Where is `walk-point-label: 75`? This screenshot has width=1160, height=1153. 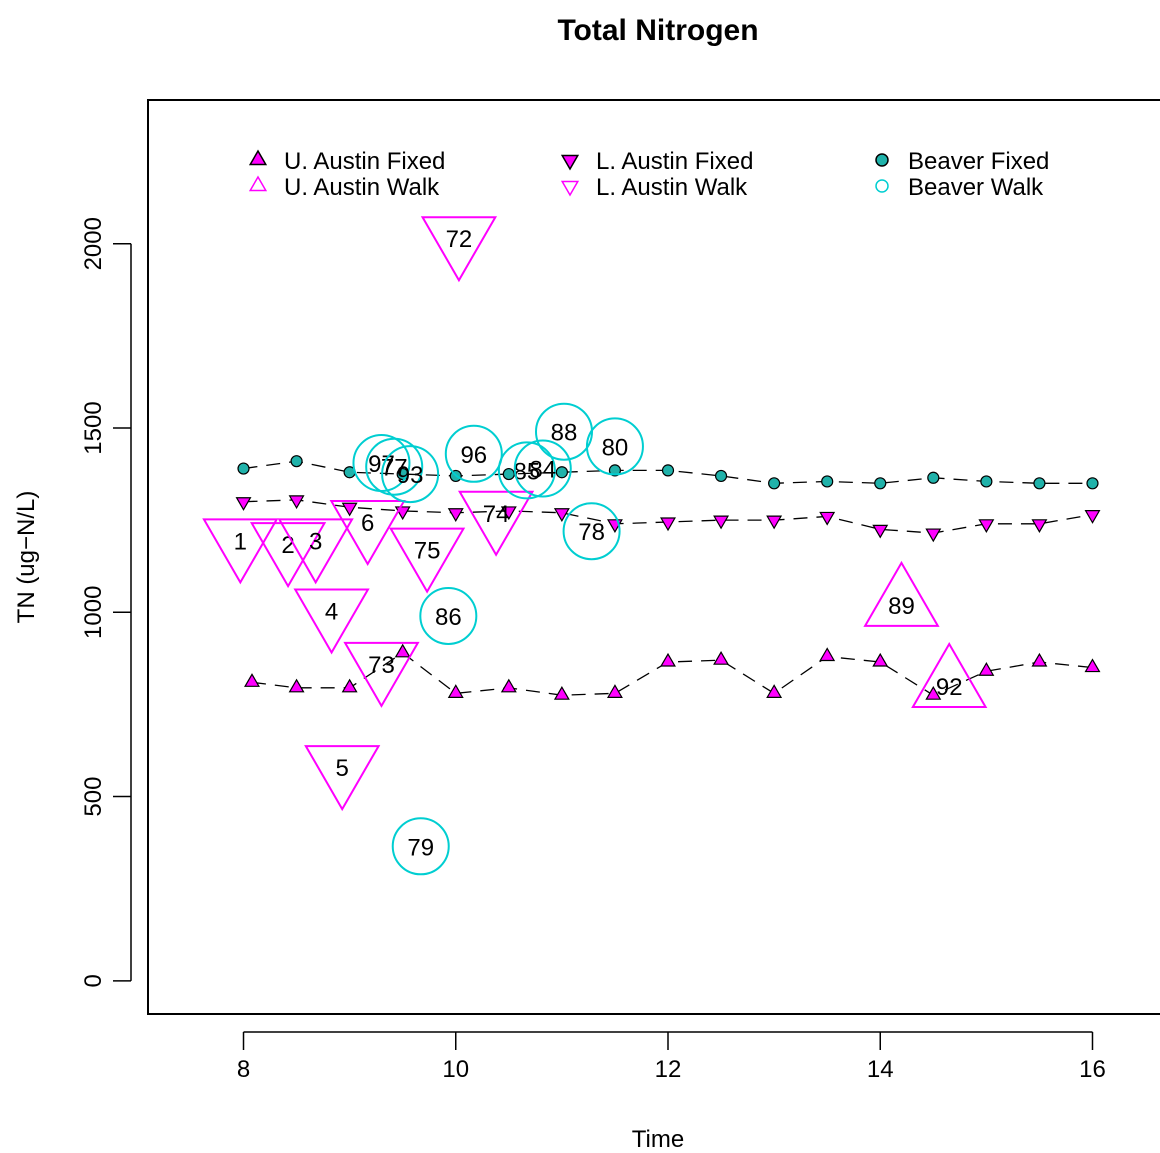
walk-point-label: 75 is located at coordinates (427, 551).